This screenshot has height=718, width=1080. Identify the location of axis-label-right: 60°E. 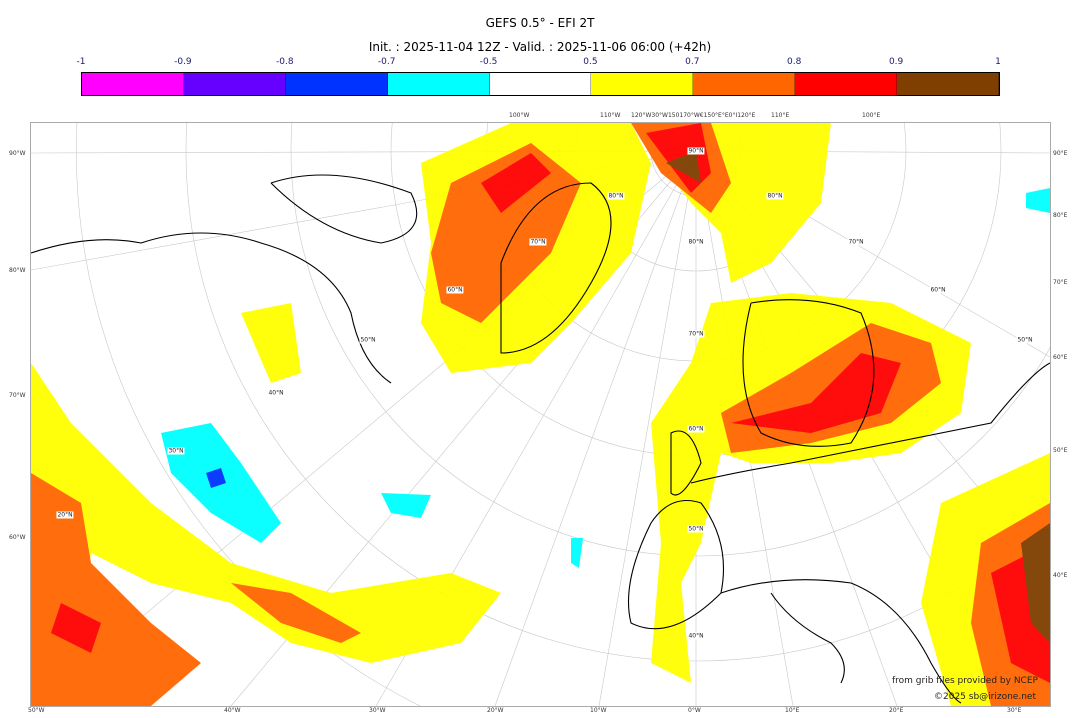
(1060, 357).